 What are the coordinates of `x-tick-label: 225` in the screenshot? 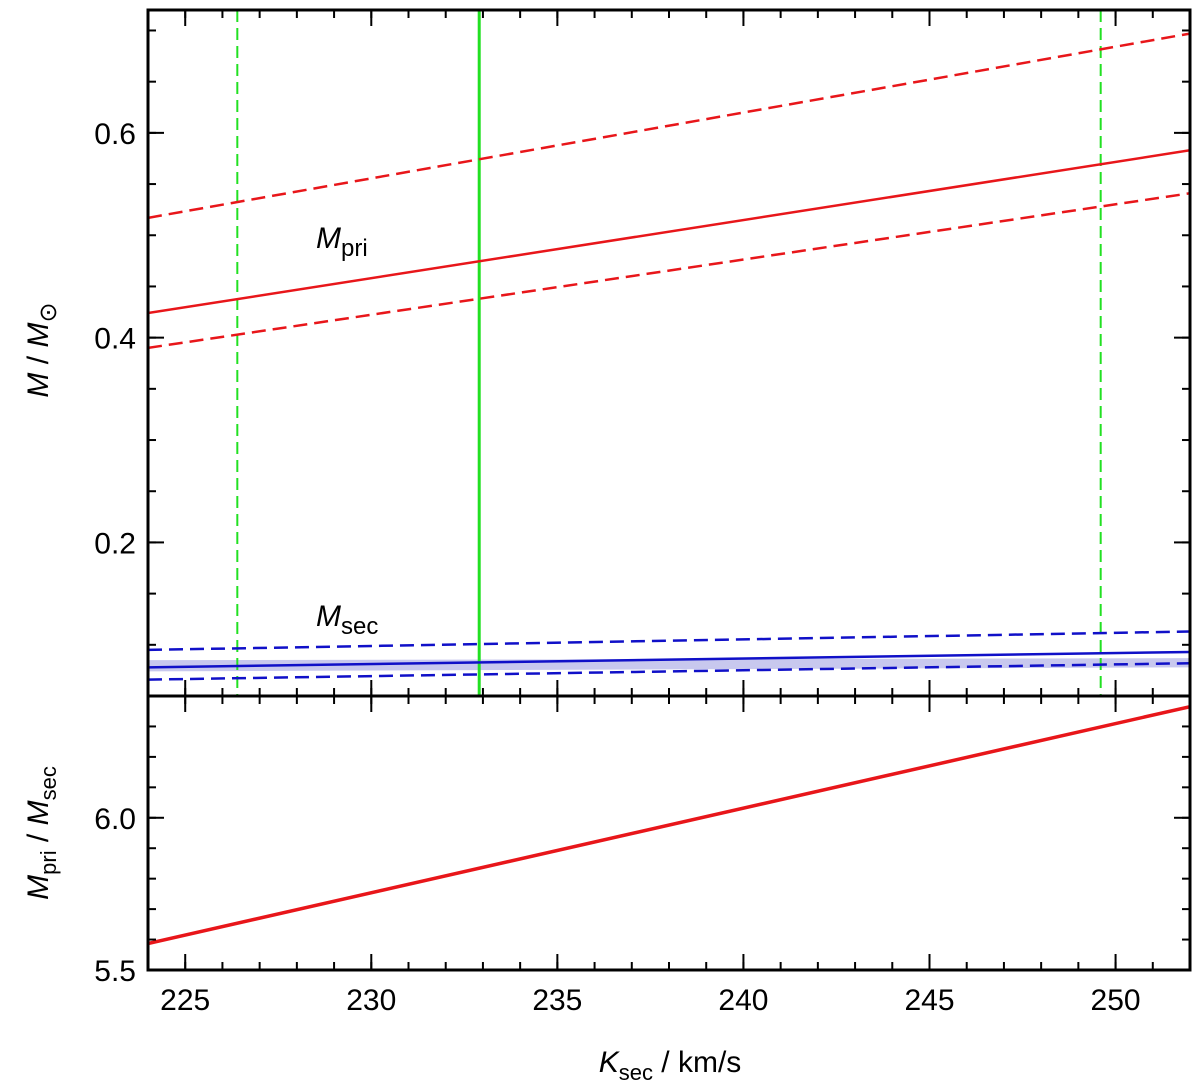 It's located at (185, 1000).